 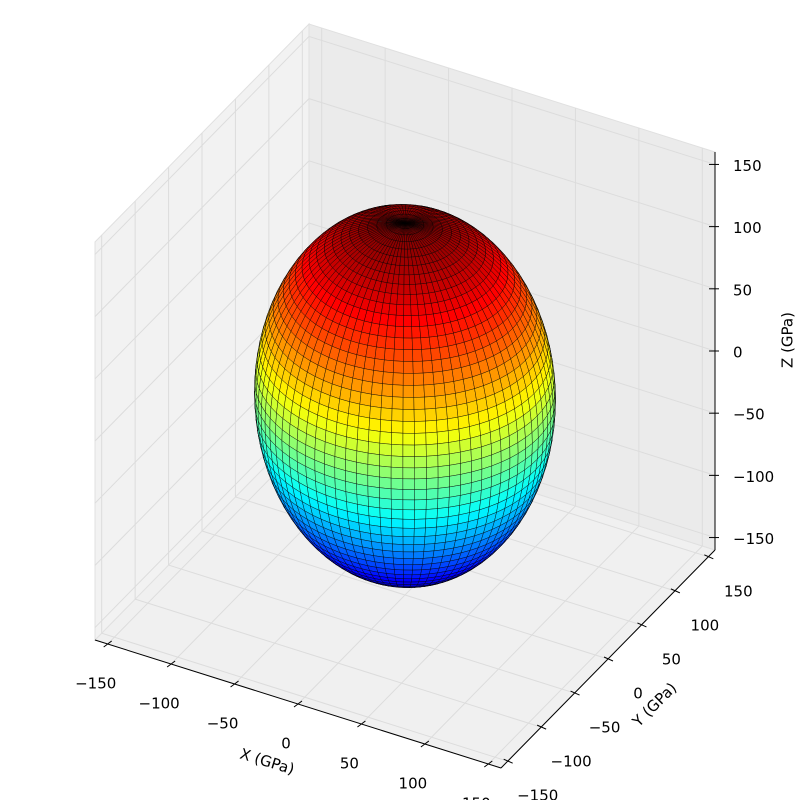 What do you see at coordinates (738, 591) in the screenshot?
I see `y-tick-label: 150` at bounding box center [738, 591].